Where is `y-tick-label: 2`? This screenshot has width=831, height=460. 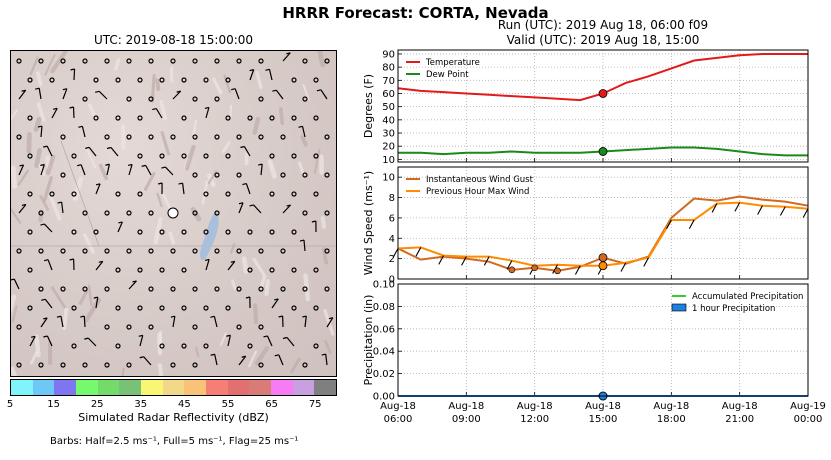 y-tick-label: 2 is located at coordinates (392, 259).